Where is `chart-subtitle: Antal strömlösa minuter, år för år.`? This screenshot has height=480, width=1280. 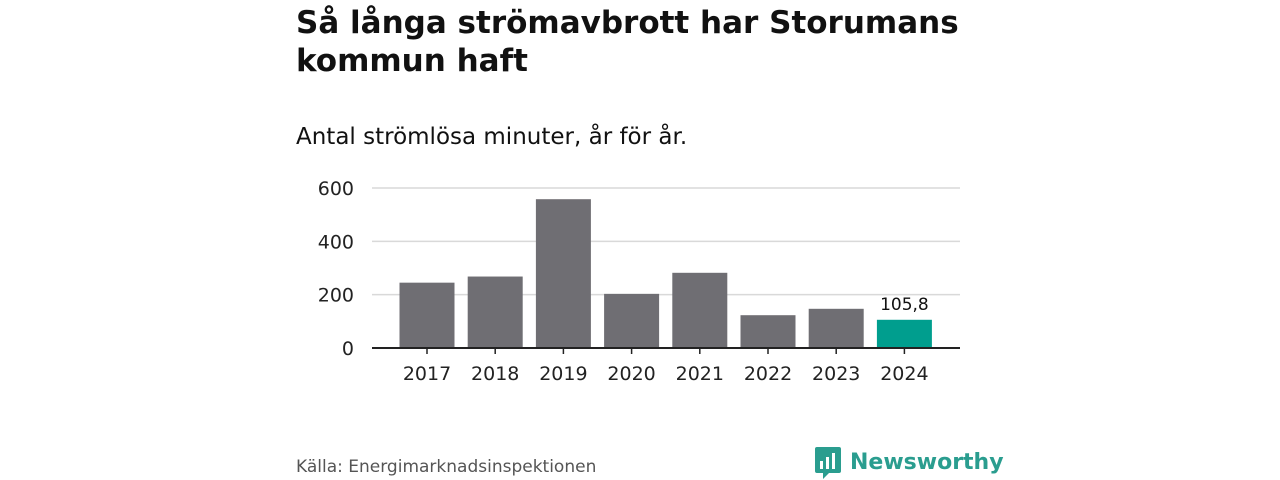 chart-subtitle: Antal strömlösa minuter, år för år. is located at coordinates (492, 137).